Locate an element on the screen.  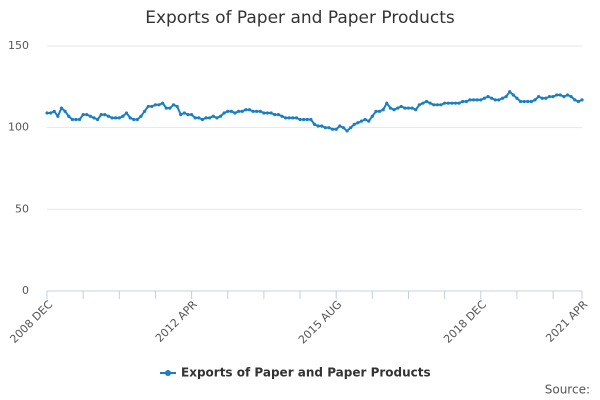
x-tick-label: 2012 APR is located at coordinates (176, 321).